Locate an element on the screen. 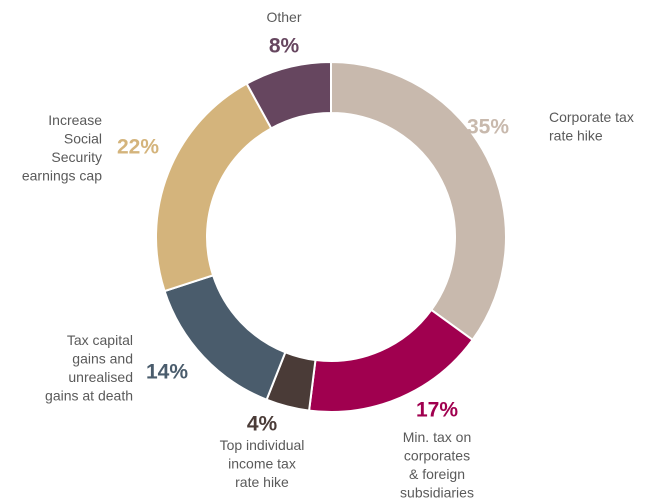 The height and width of the screenshot is (502, 661). category-label-line: unrealised is located at coordinates (100, 377).